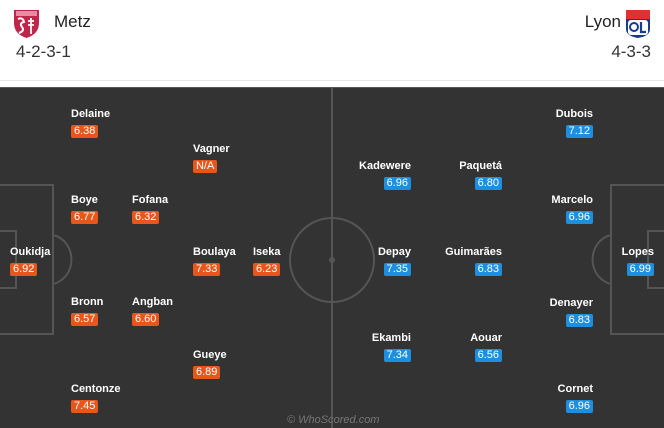 Image resolution: width=664 pixels, height=428 pixels. I want to click on player-name: Paquetá, so click(480, 166).